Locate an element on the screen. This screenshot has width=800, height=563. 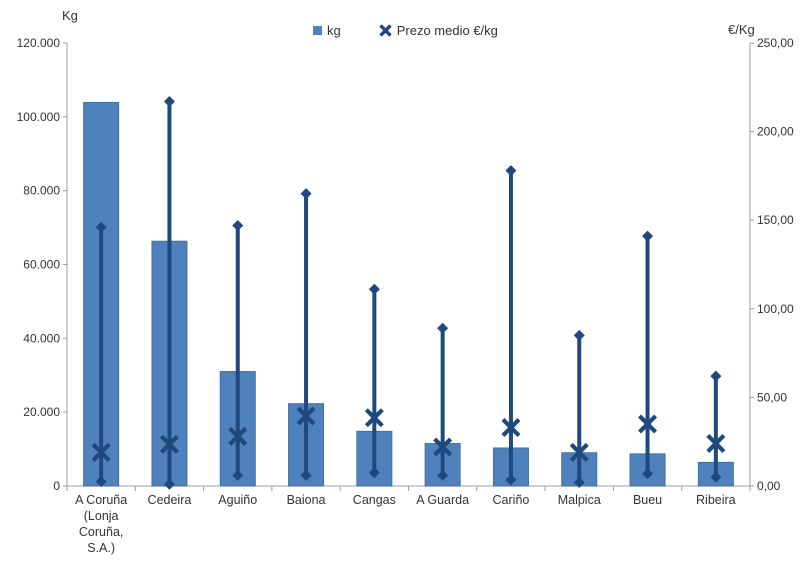
left-axis-tick-label: 40.000 is located at coordinates (41, 338).